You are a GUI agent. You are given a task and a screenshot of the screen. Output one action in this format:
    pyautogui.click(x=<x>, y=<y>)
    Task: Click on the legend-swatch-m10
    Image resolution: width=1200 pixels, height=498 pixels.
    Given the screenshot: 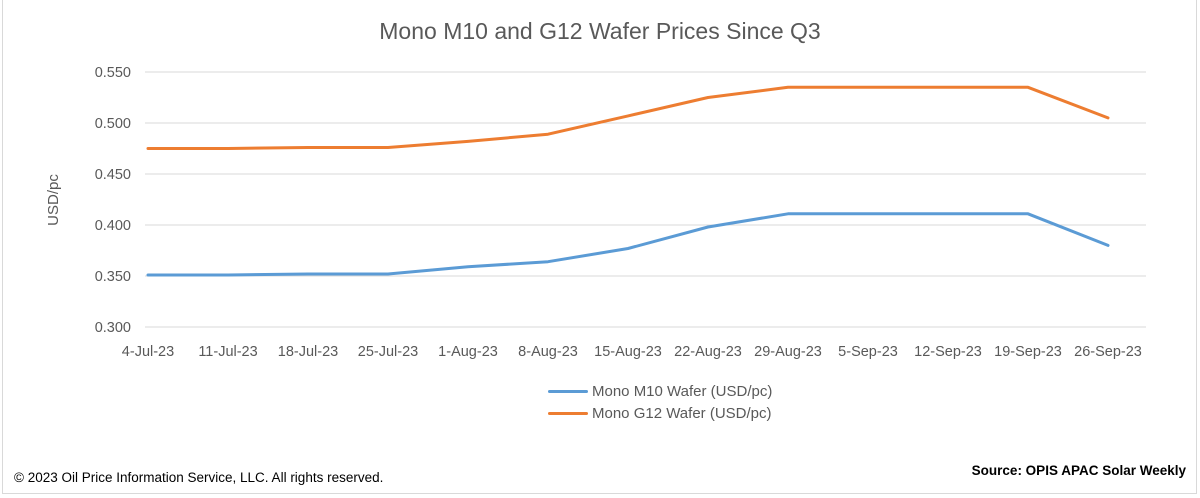 What is the action you would take?
    pyautogui.click(x=568, y=391)
    